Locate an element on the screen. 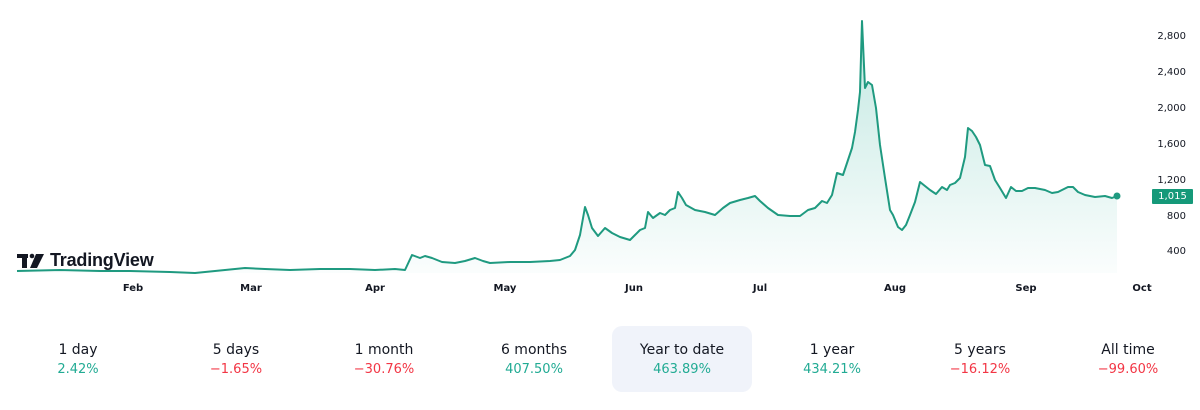 Image resolution: width=1200 pixels, height=410 pixels. x-tick-may: May is located at coordinates (505, 288).